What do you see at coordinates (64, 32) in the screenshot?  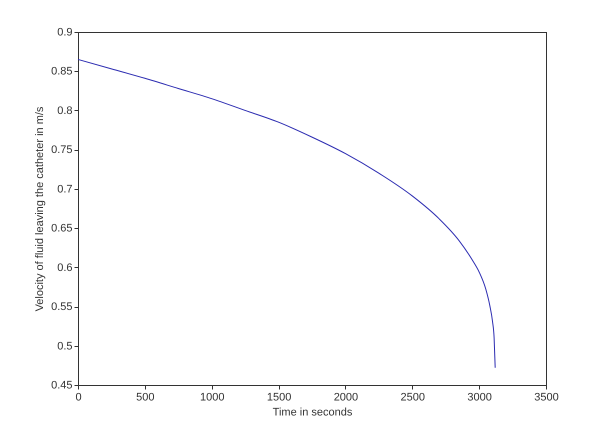 I see `y-tick-label: 0.9` at bounding box center [64, 32].